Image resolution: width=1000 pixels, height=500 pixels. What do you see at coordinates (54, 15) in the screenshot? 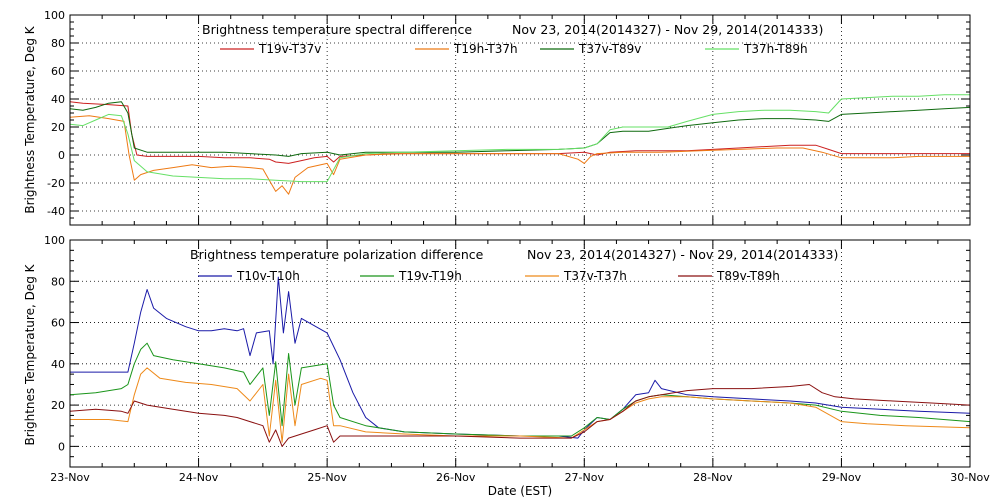
I see `top-y-tick-label: 100` at bounding box center [54, 15].